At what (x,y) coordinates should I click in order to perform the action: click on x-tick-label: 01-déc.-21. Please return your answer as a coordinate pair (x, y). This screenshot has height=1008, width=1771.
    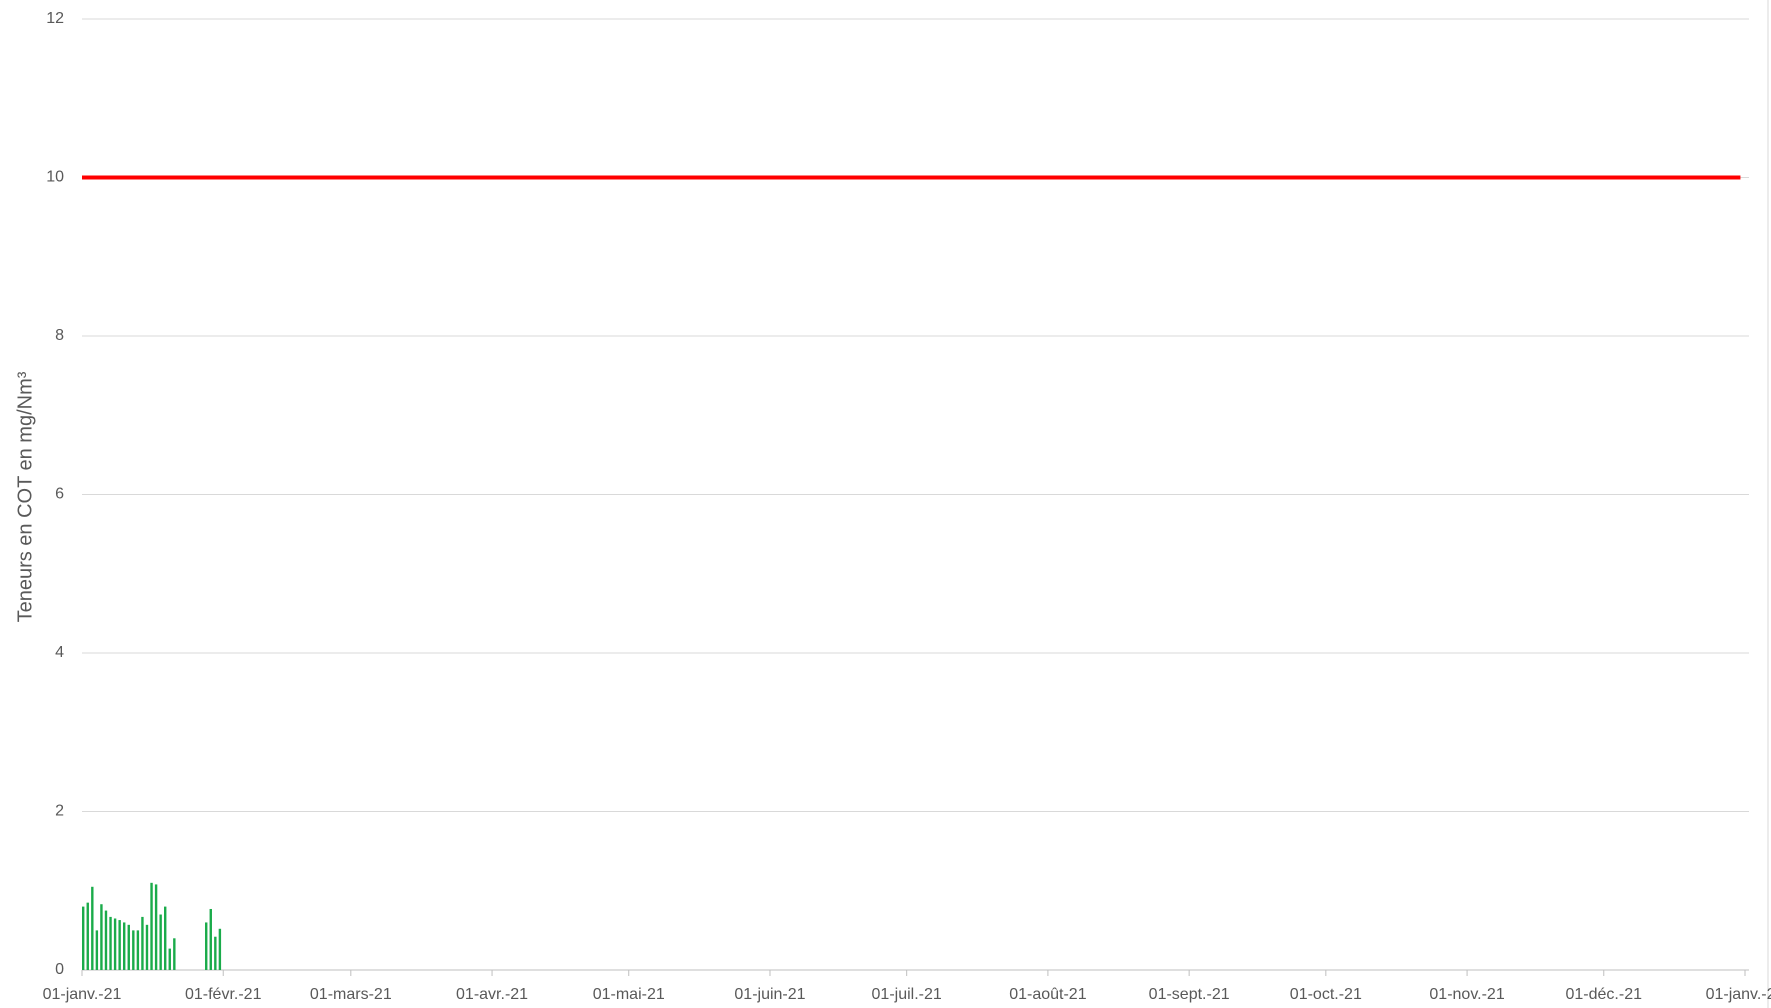
    Looking at the image, I should click on (1604, 994).